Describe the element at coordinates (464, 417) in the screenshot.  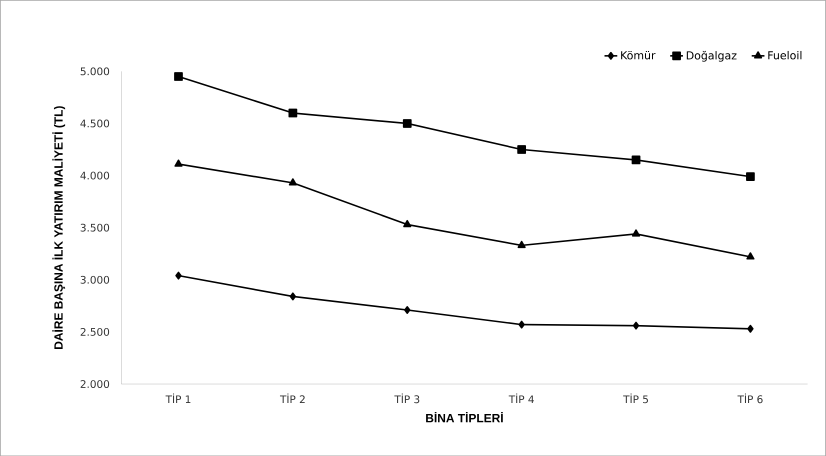
I see `x-axis-title: BİNA TİPLERİ` at that location.